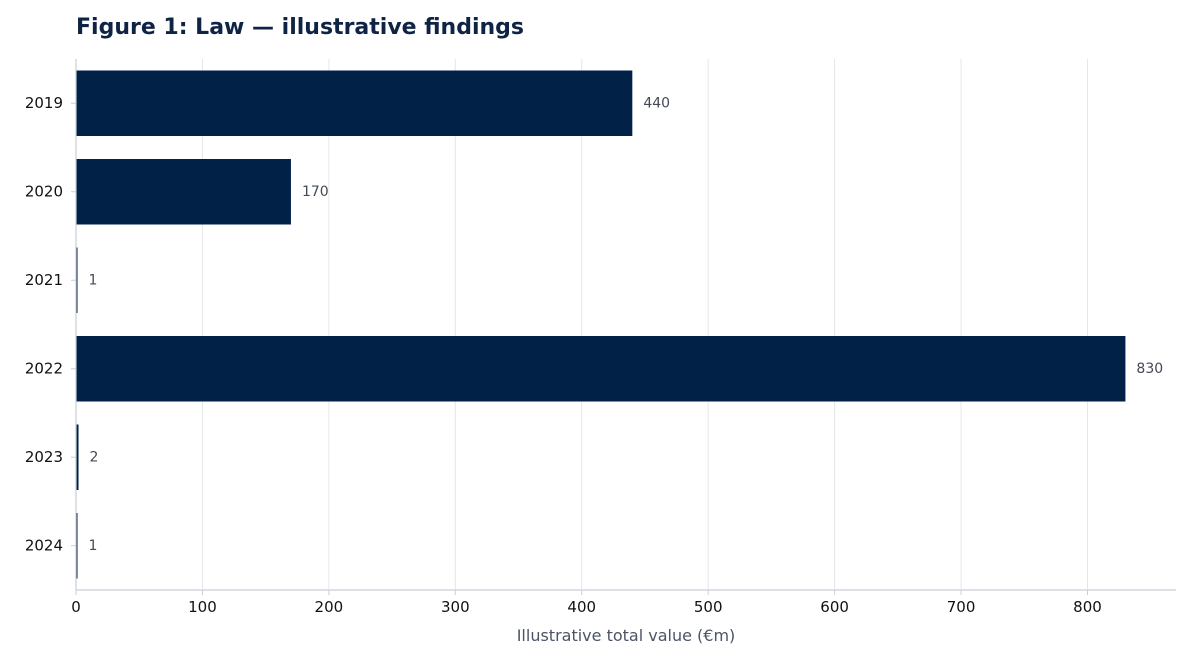  Describe the element at coordinates (77, 546) in the screenshot. I see `bar-2024` at that location.